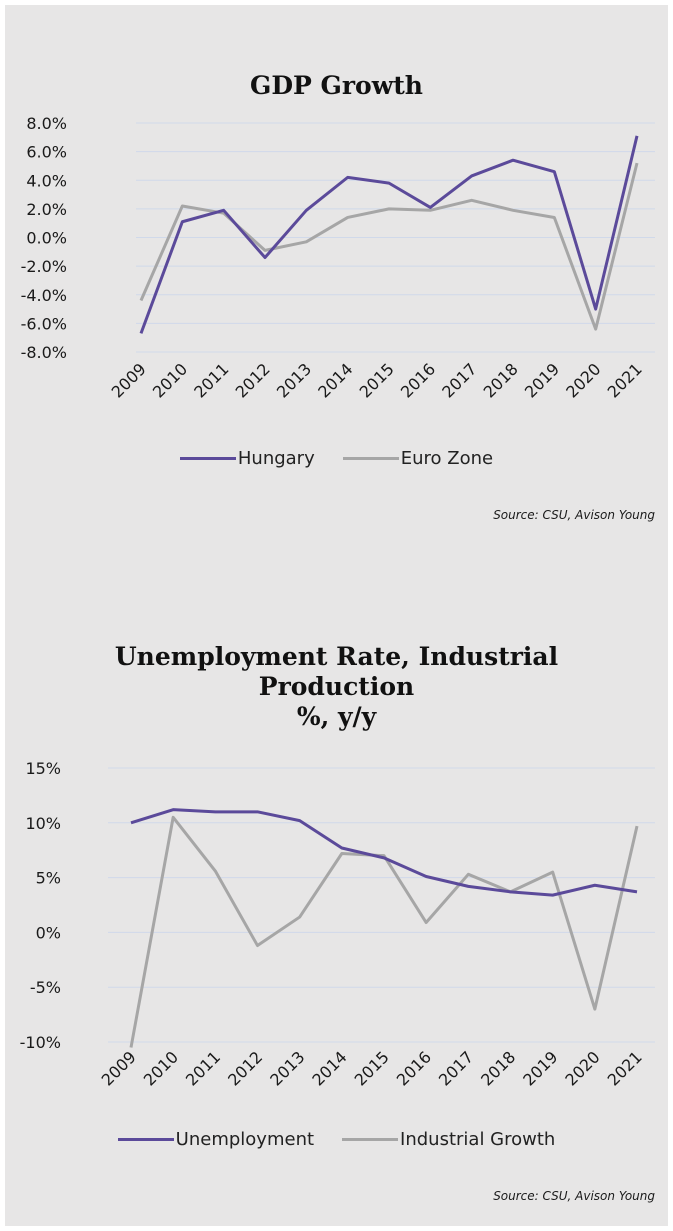  I want to click on chart-legend: Hungary Euro Zone, so click(336, 458).